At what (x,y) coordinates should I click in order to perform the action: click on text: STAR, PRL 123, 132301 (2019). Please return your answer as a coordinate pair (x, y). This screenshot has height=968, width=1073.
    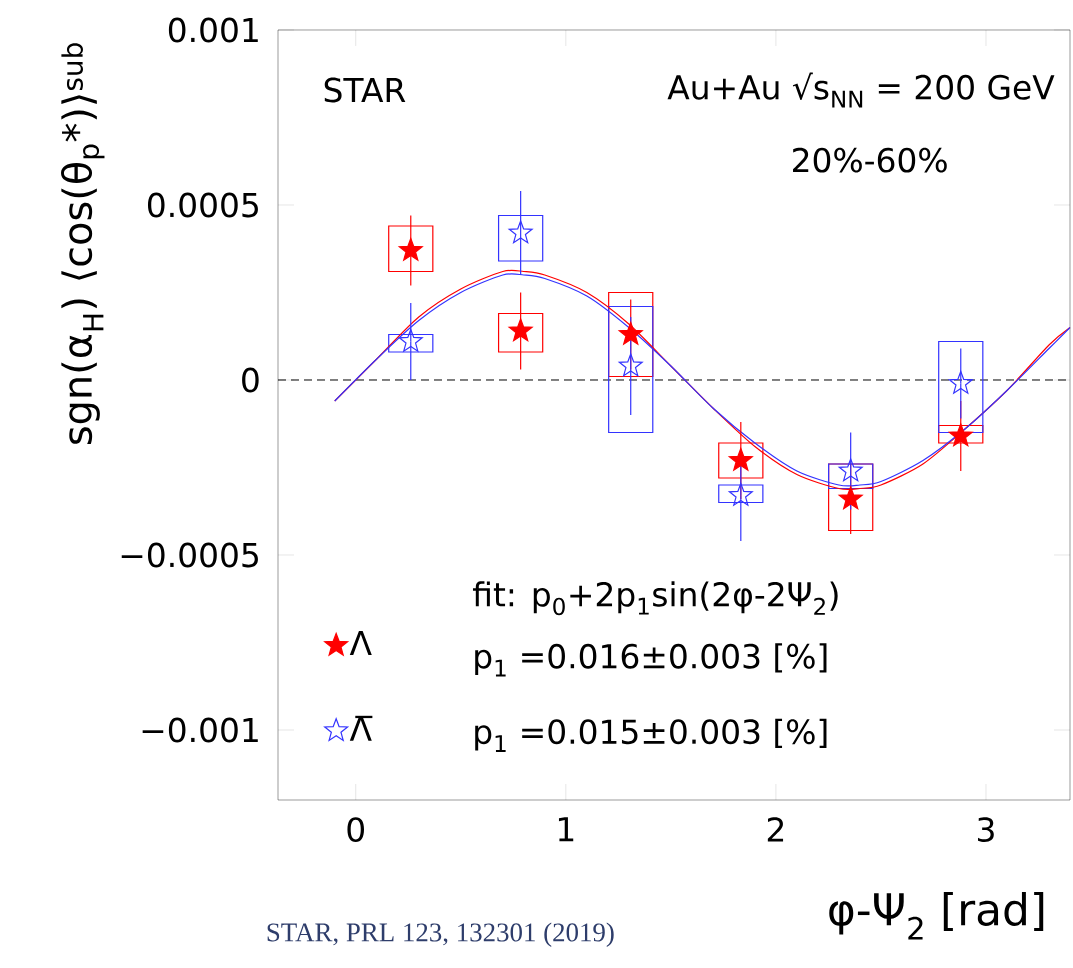
    Looking at the image, I should click on (440, 934).